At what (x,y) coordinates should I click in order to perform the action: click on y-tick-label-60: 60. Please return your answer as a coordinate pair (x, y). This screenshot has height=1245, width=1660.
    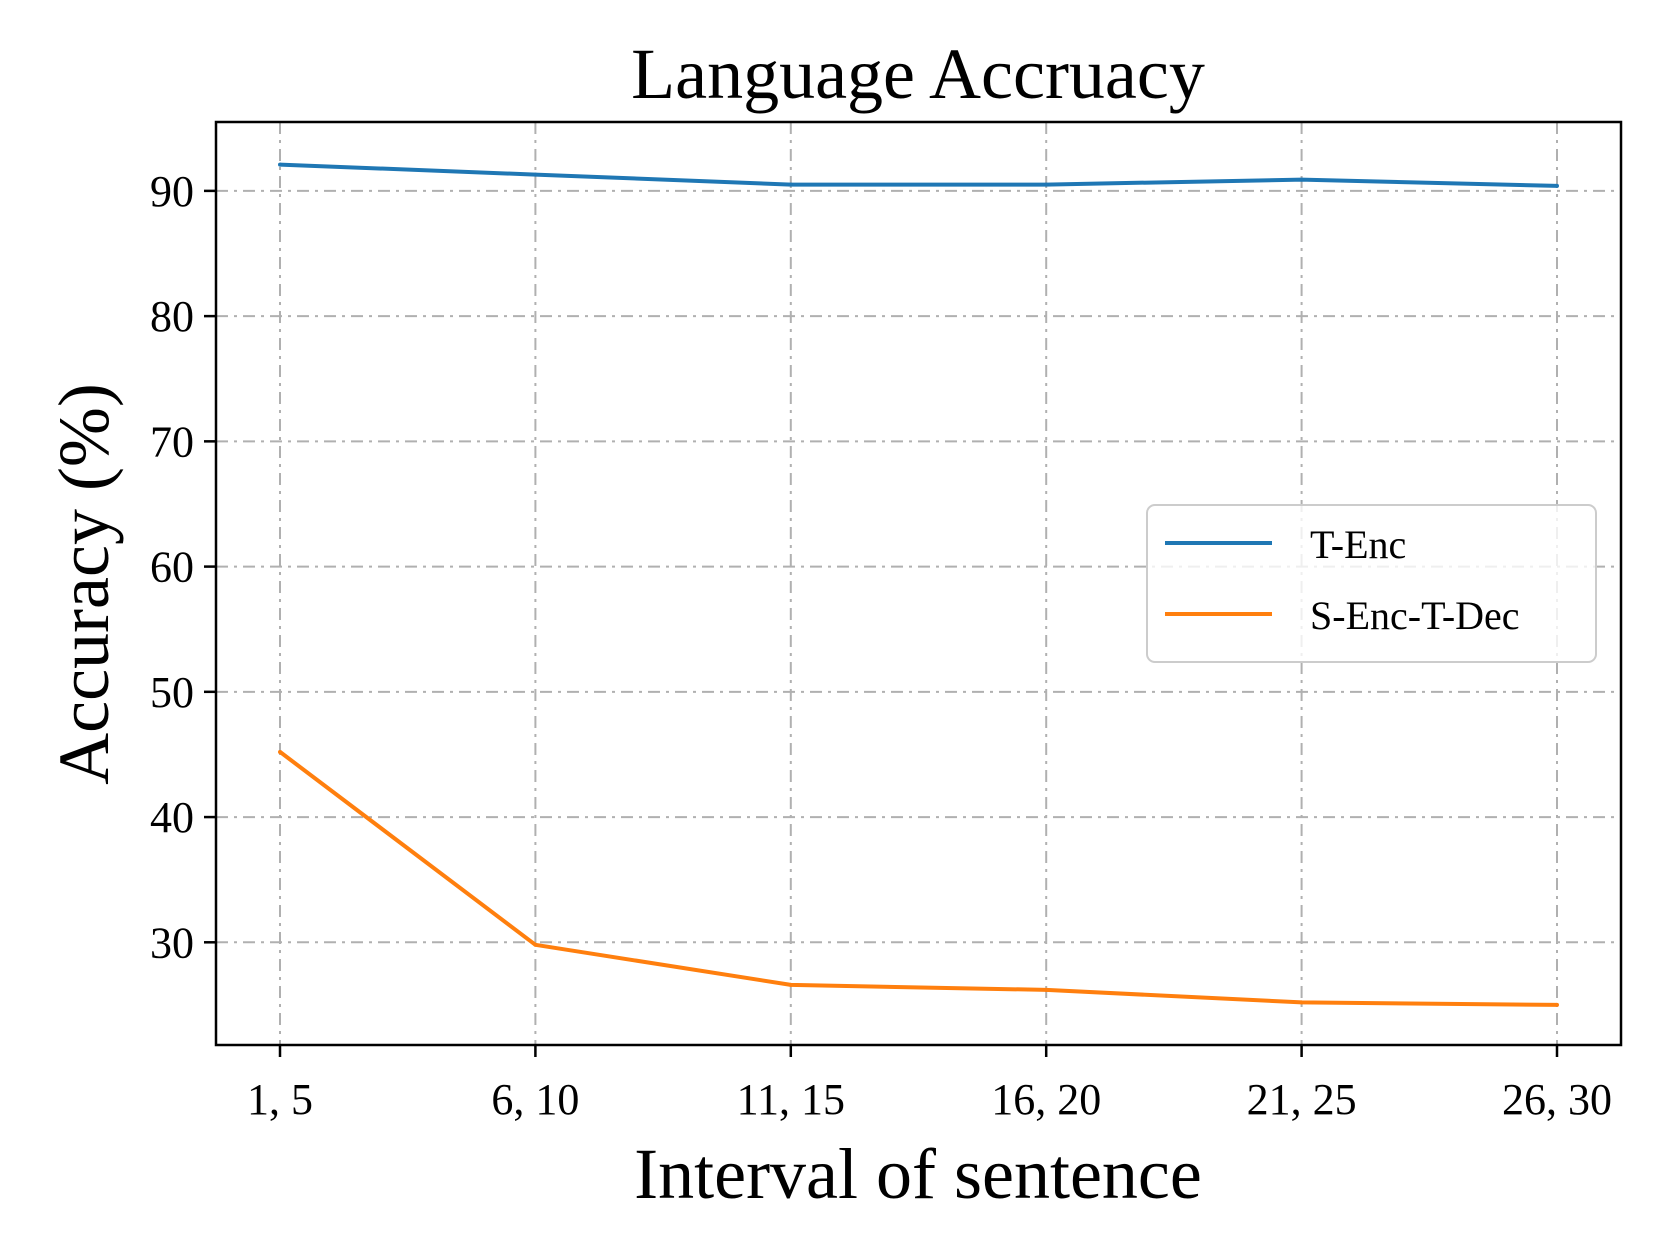
    Looking at the image, I should click on (172, 567).